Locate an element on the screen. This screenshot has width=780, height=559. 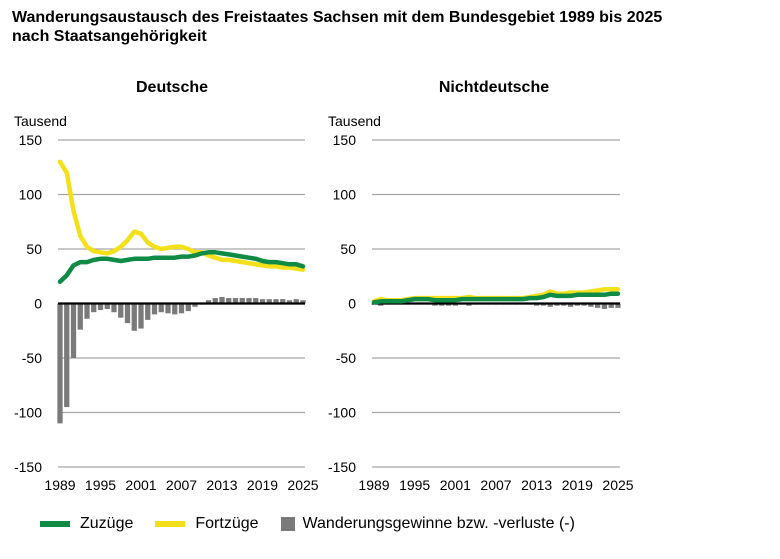
bar-saldo-deutsche-2001 is located at coordinates (141, 316).